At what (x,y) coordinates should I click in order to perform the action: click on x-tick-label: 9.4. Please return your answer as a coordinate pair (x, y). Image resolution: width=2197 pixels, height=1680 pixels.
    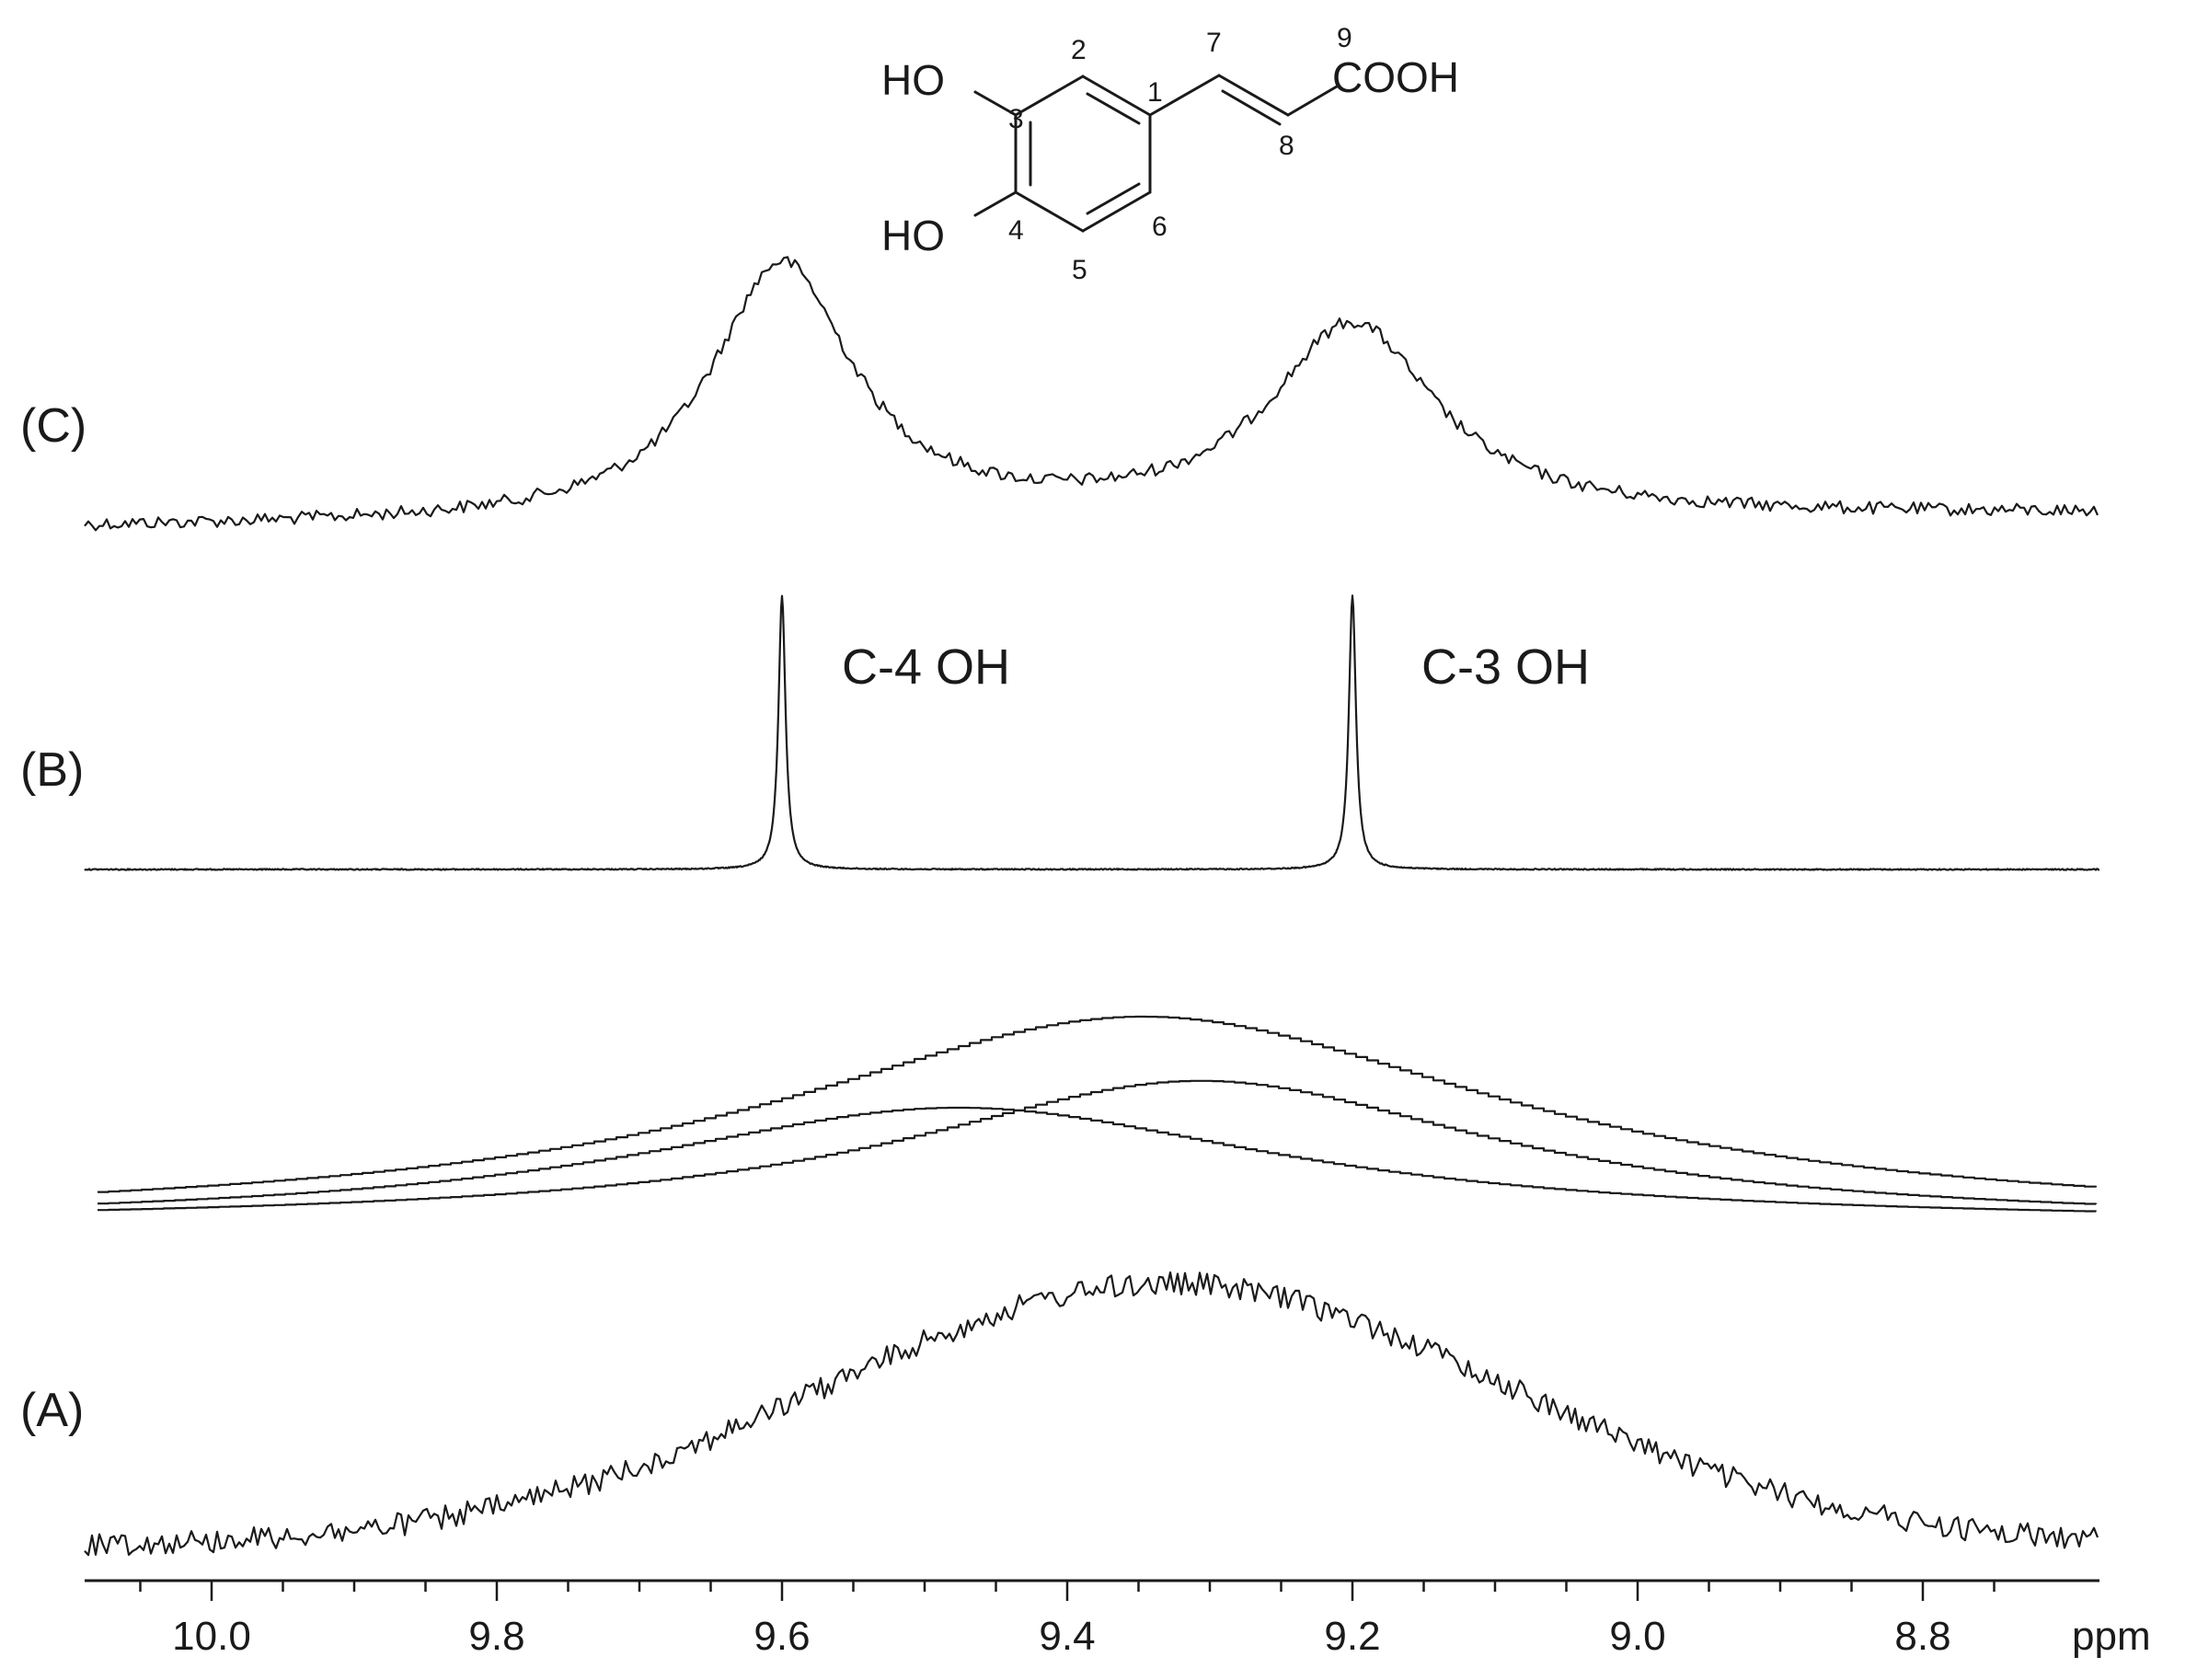
    Looking at the image, I should click on (1067, 1636).